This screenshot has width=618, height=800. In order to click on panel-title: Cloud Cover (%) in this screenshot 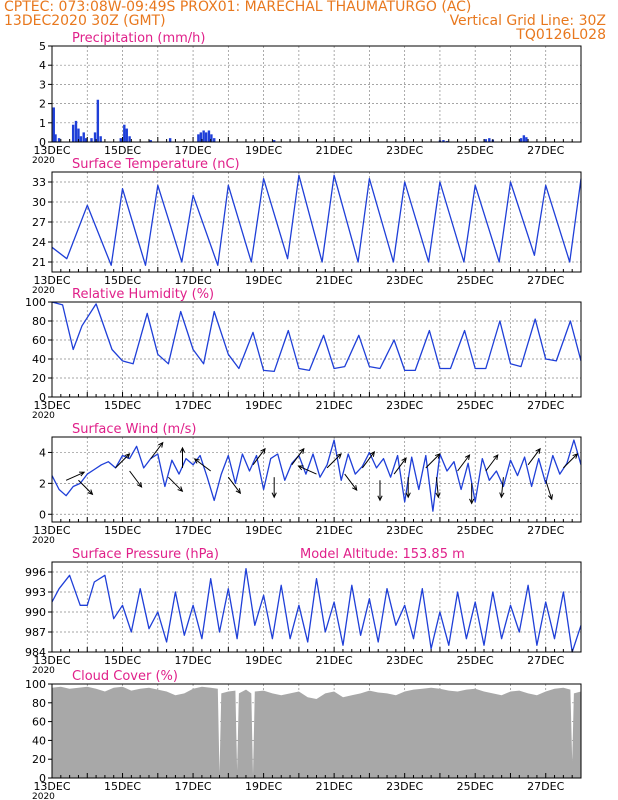, I will do `click(125, 676)`.